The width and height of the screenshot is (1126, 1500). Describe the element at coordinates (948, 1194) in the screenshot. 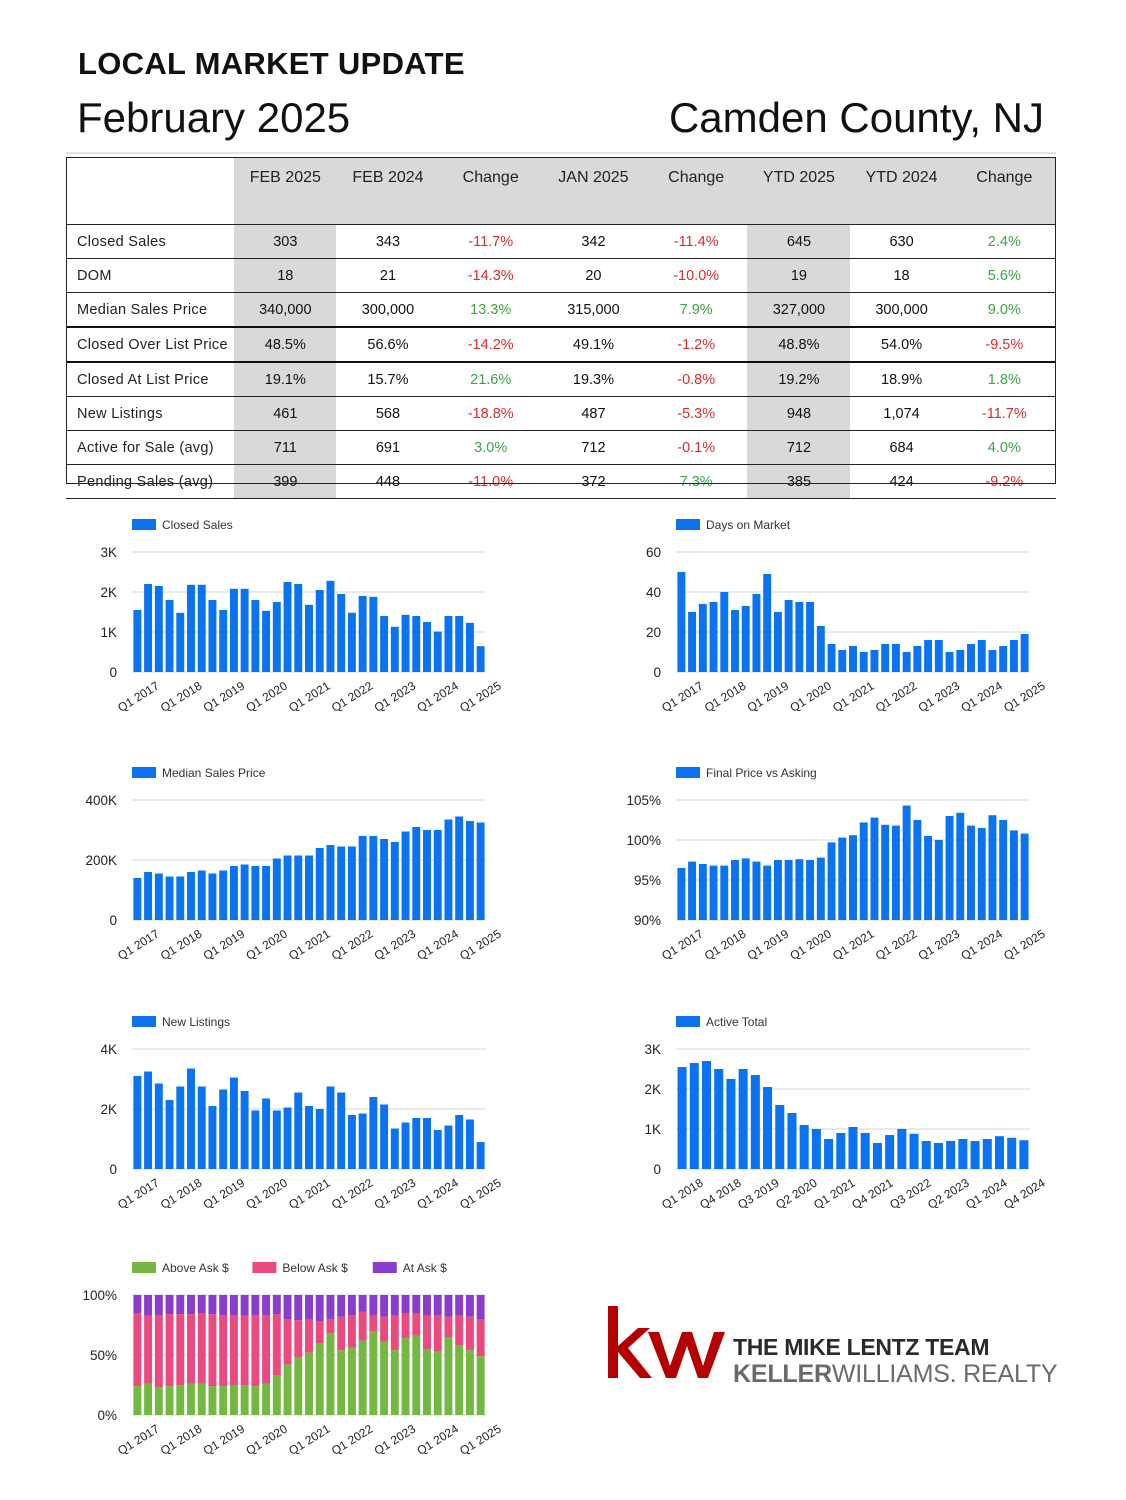

I see `x-tick-label: Q2 2023` at that location.